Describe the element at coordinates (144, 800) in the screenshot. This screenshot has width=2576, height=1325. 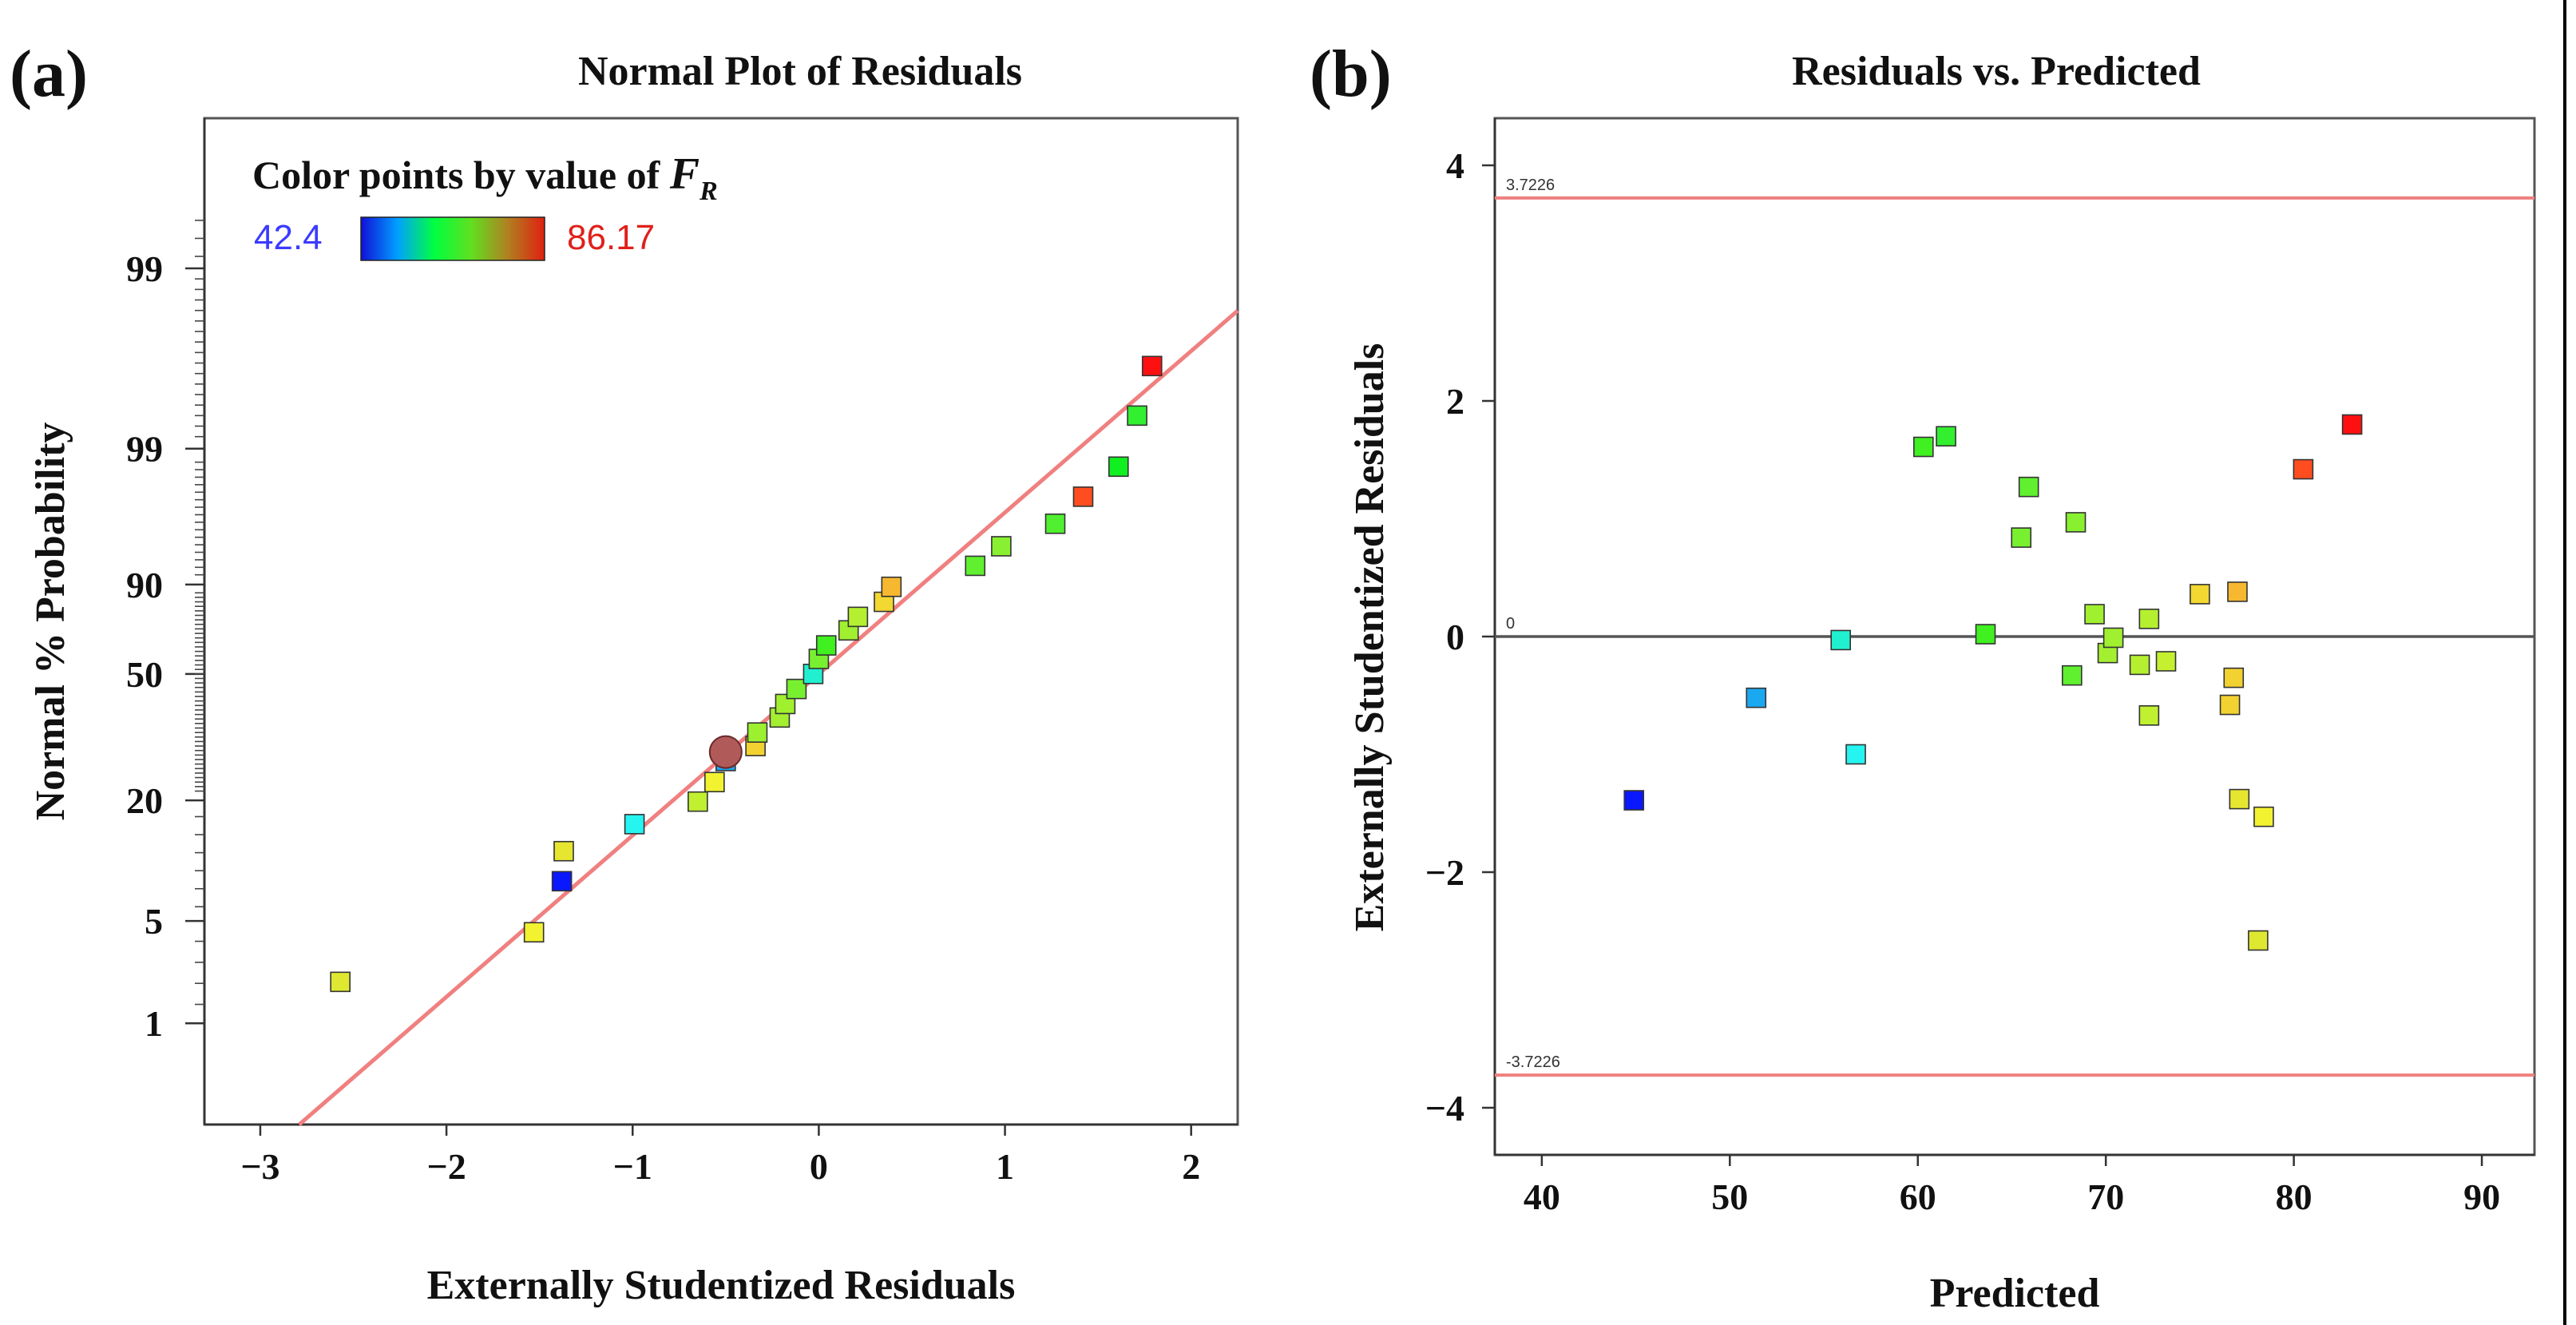
I see `y-tick-label-a: 20` at that location.